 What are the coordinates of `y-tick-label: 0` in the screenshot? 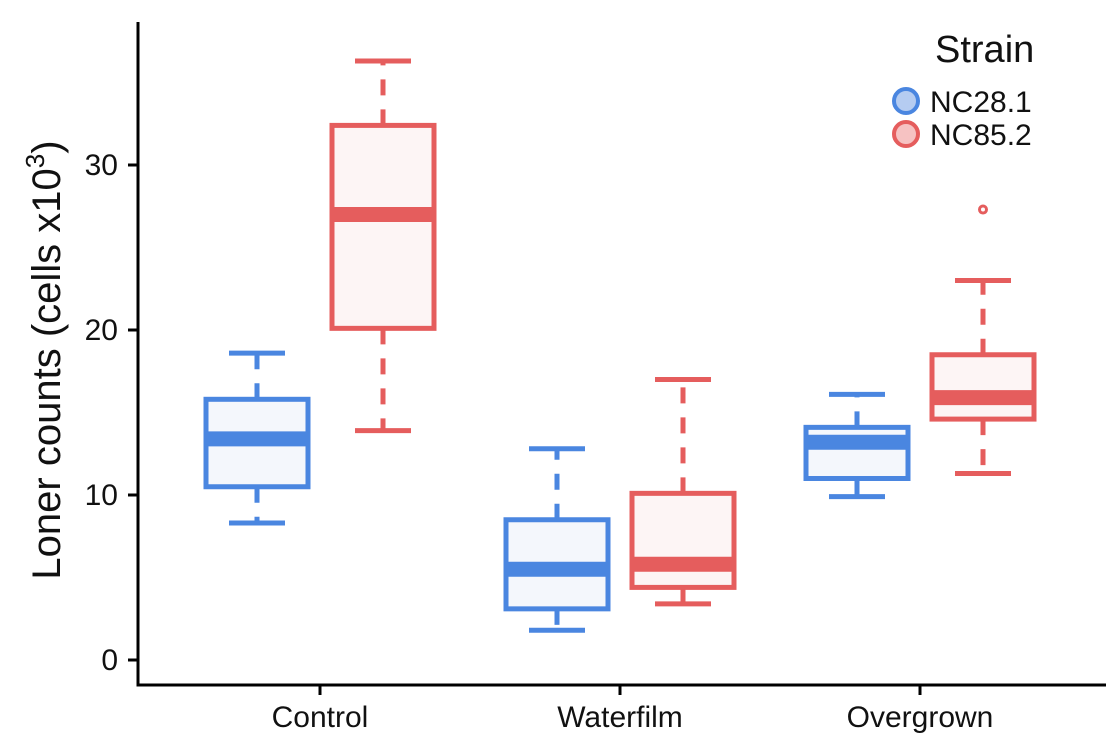 It's located at (109, 660).